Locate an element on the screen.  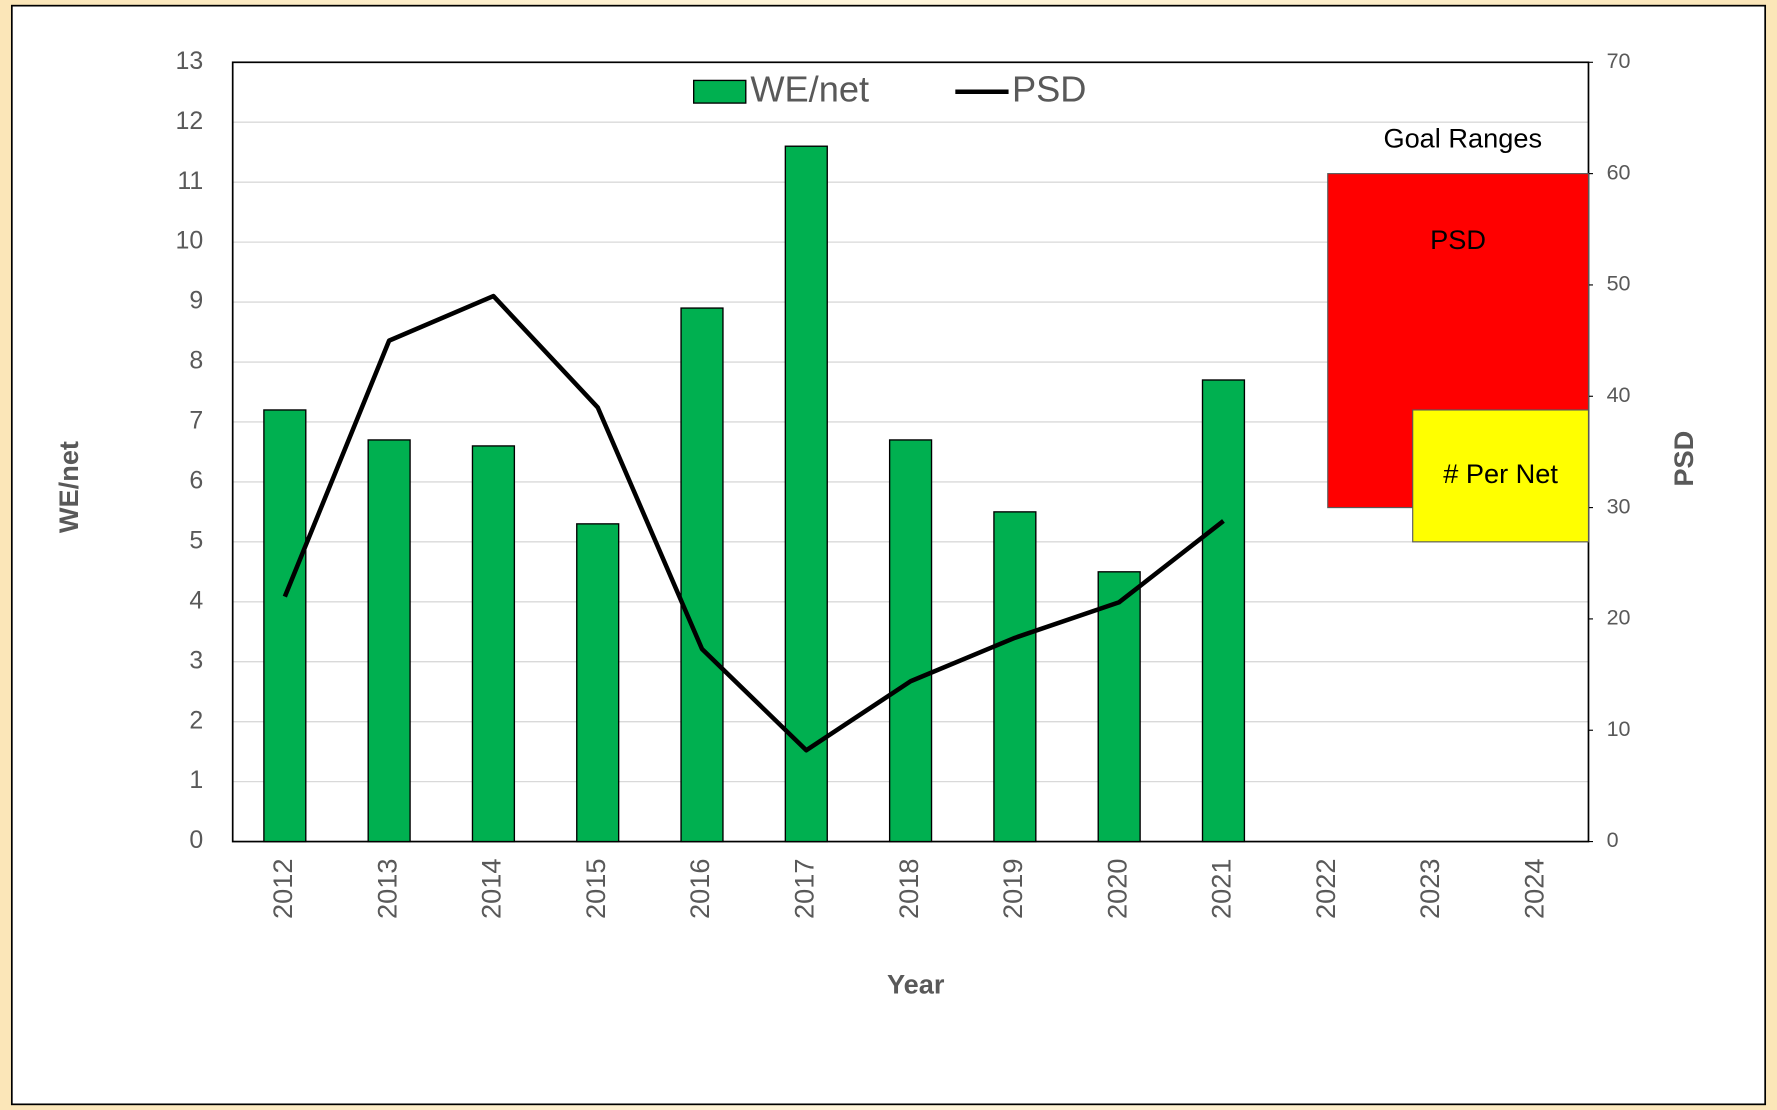
y-tick-label: 3 is located at coordinates (196, 660).